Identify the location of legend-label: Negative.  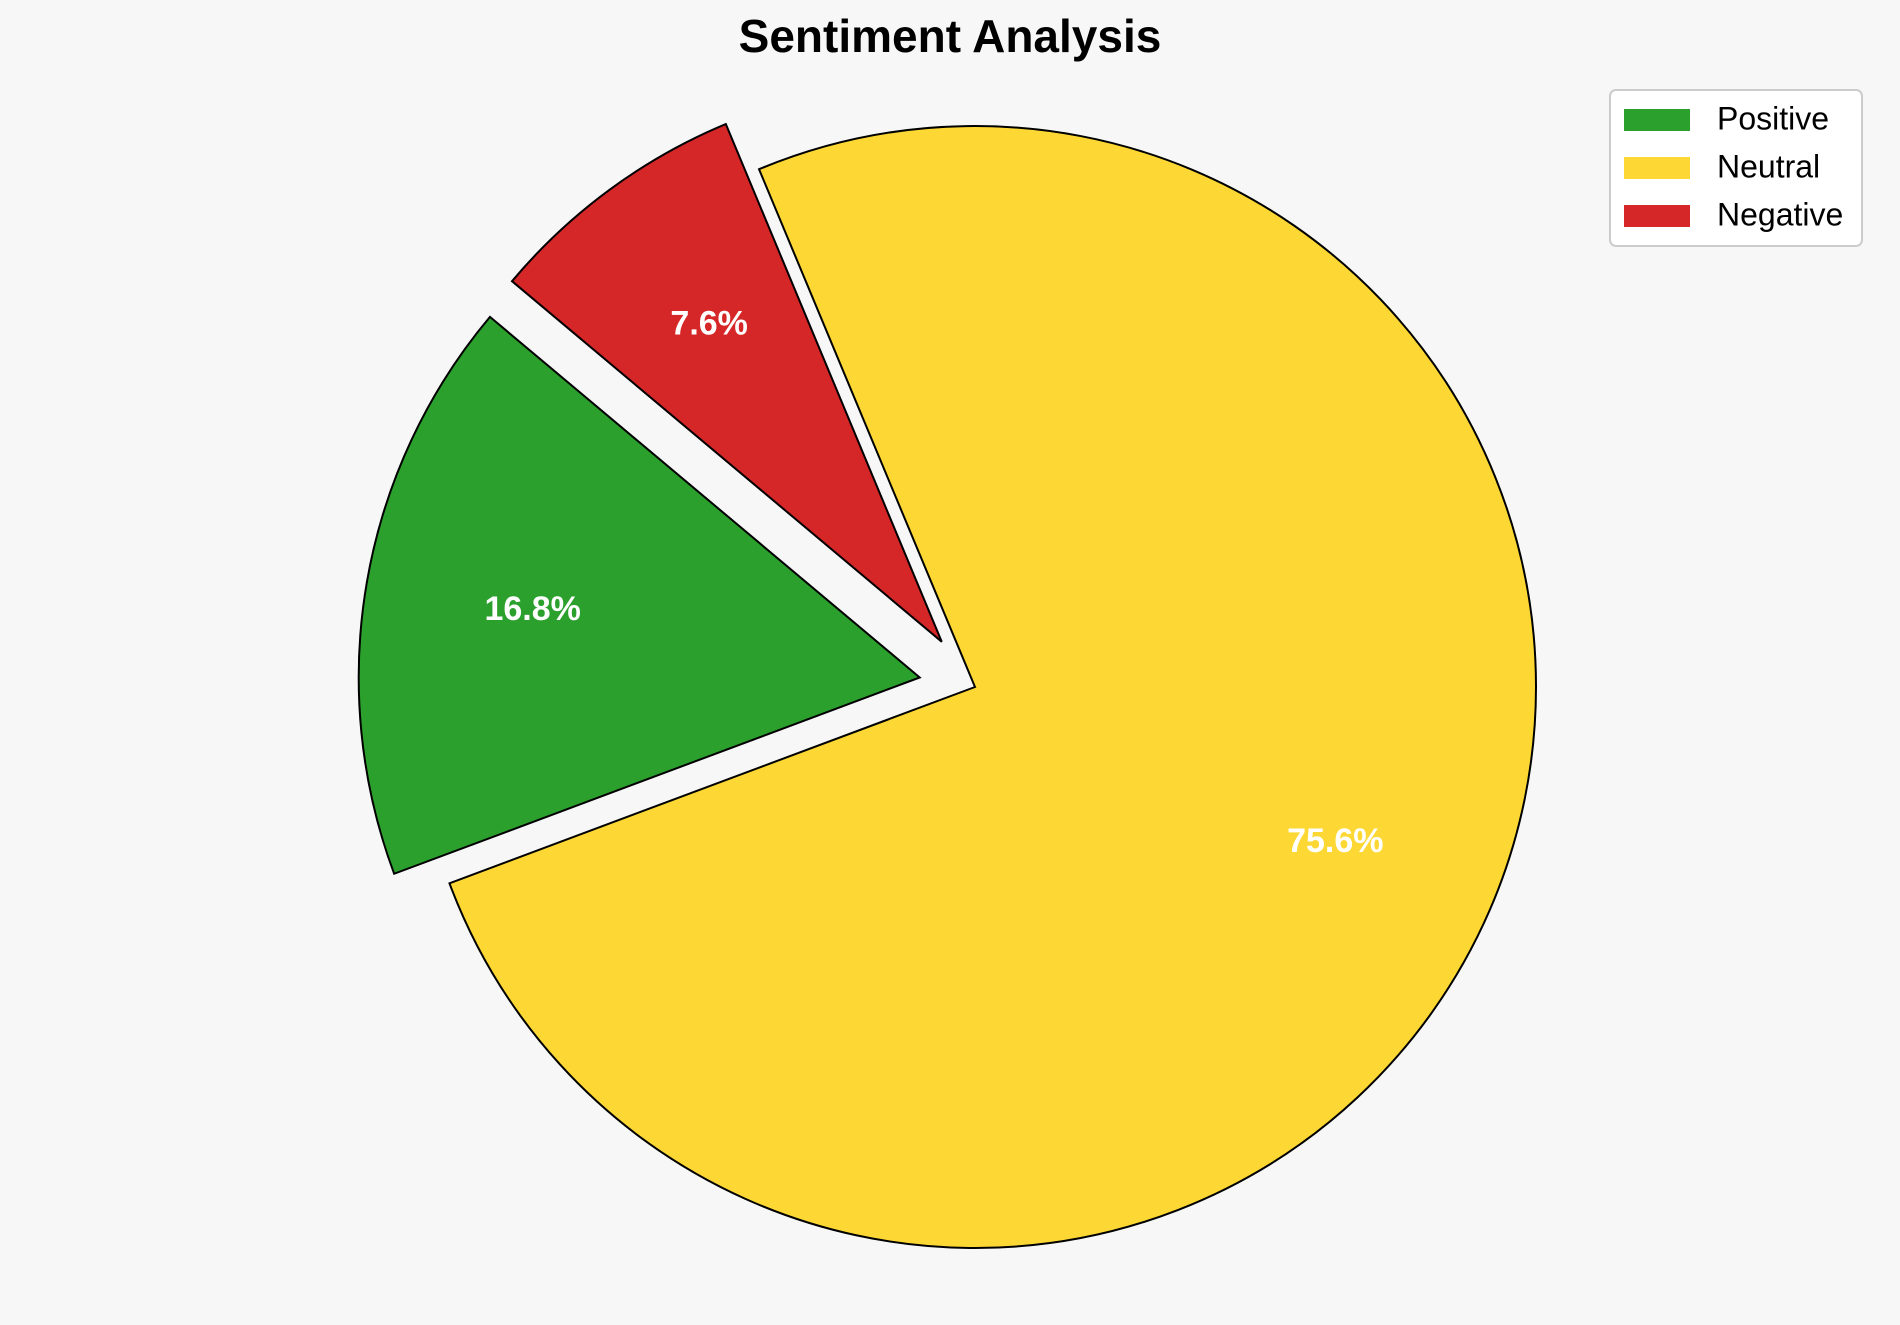
(1780, 214).